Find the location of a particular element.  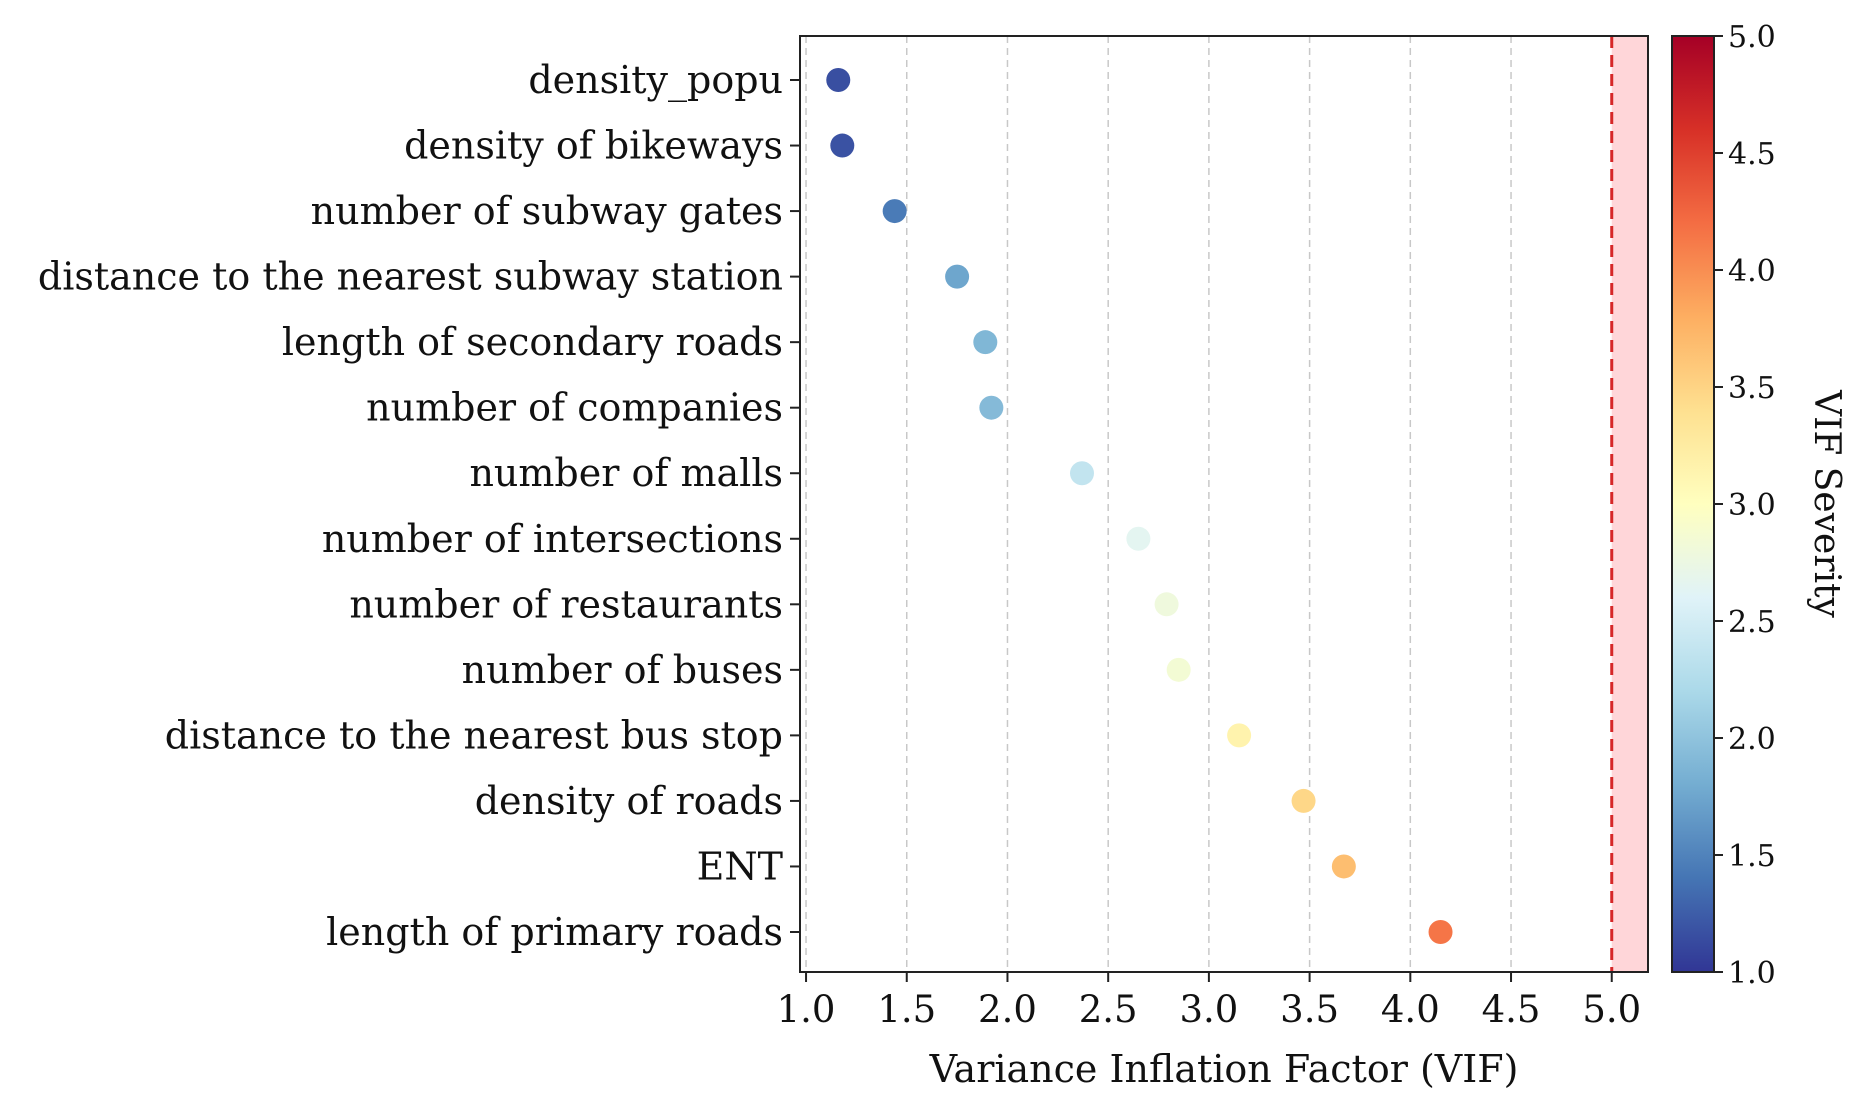

y-tick-label: length of primary roads is located at coordinates (554, 932).